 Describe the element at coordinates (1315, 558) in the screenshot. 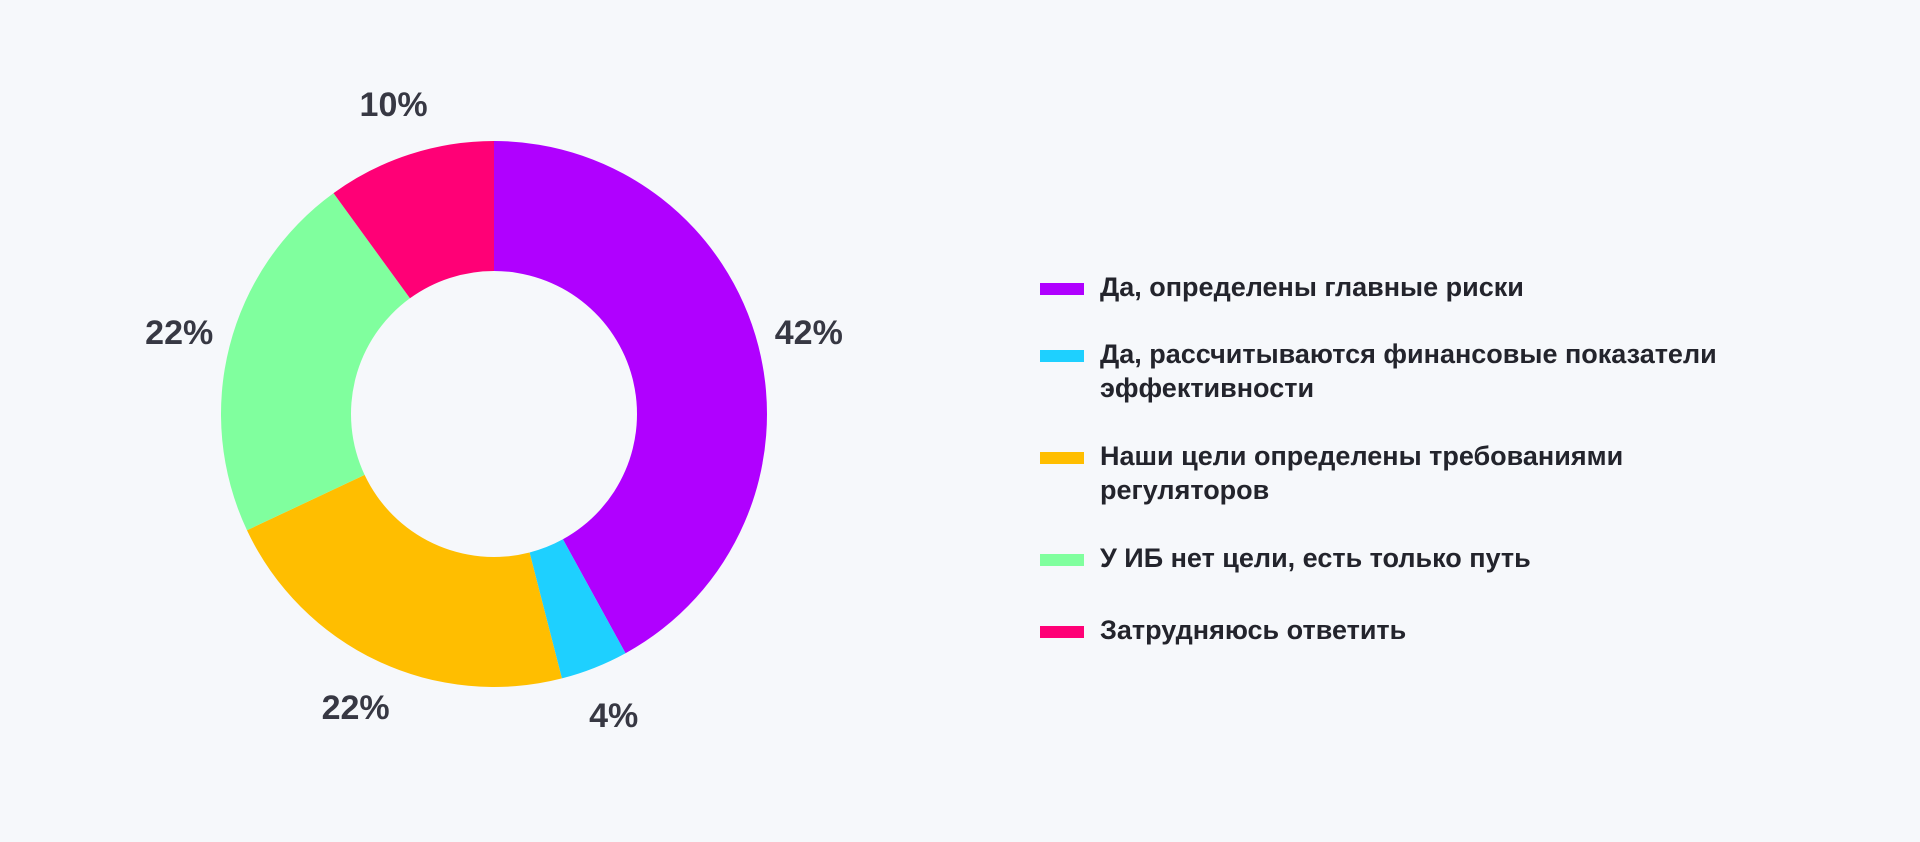

I see `legend-label-no-goal: У ИБ нет цели, есть только путь` at that location.